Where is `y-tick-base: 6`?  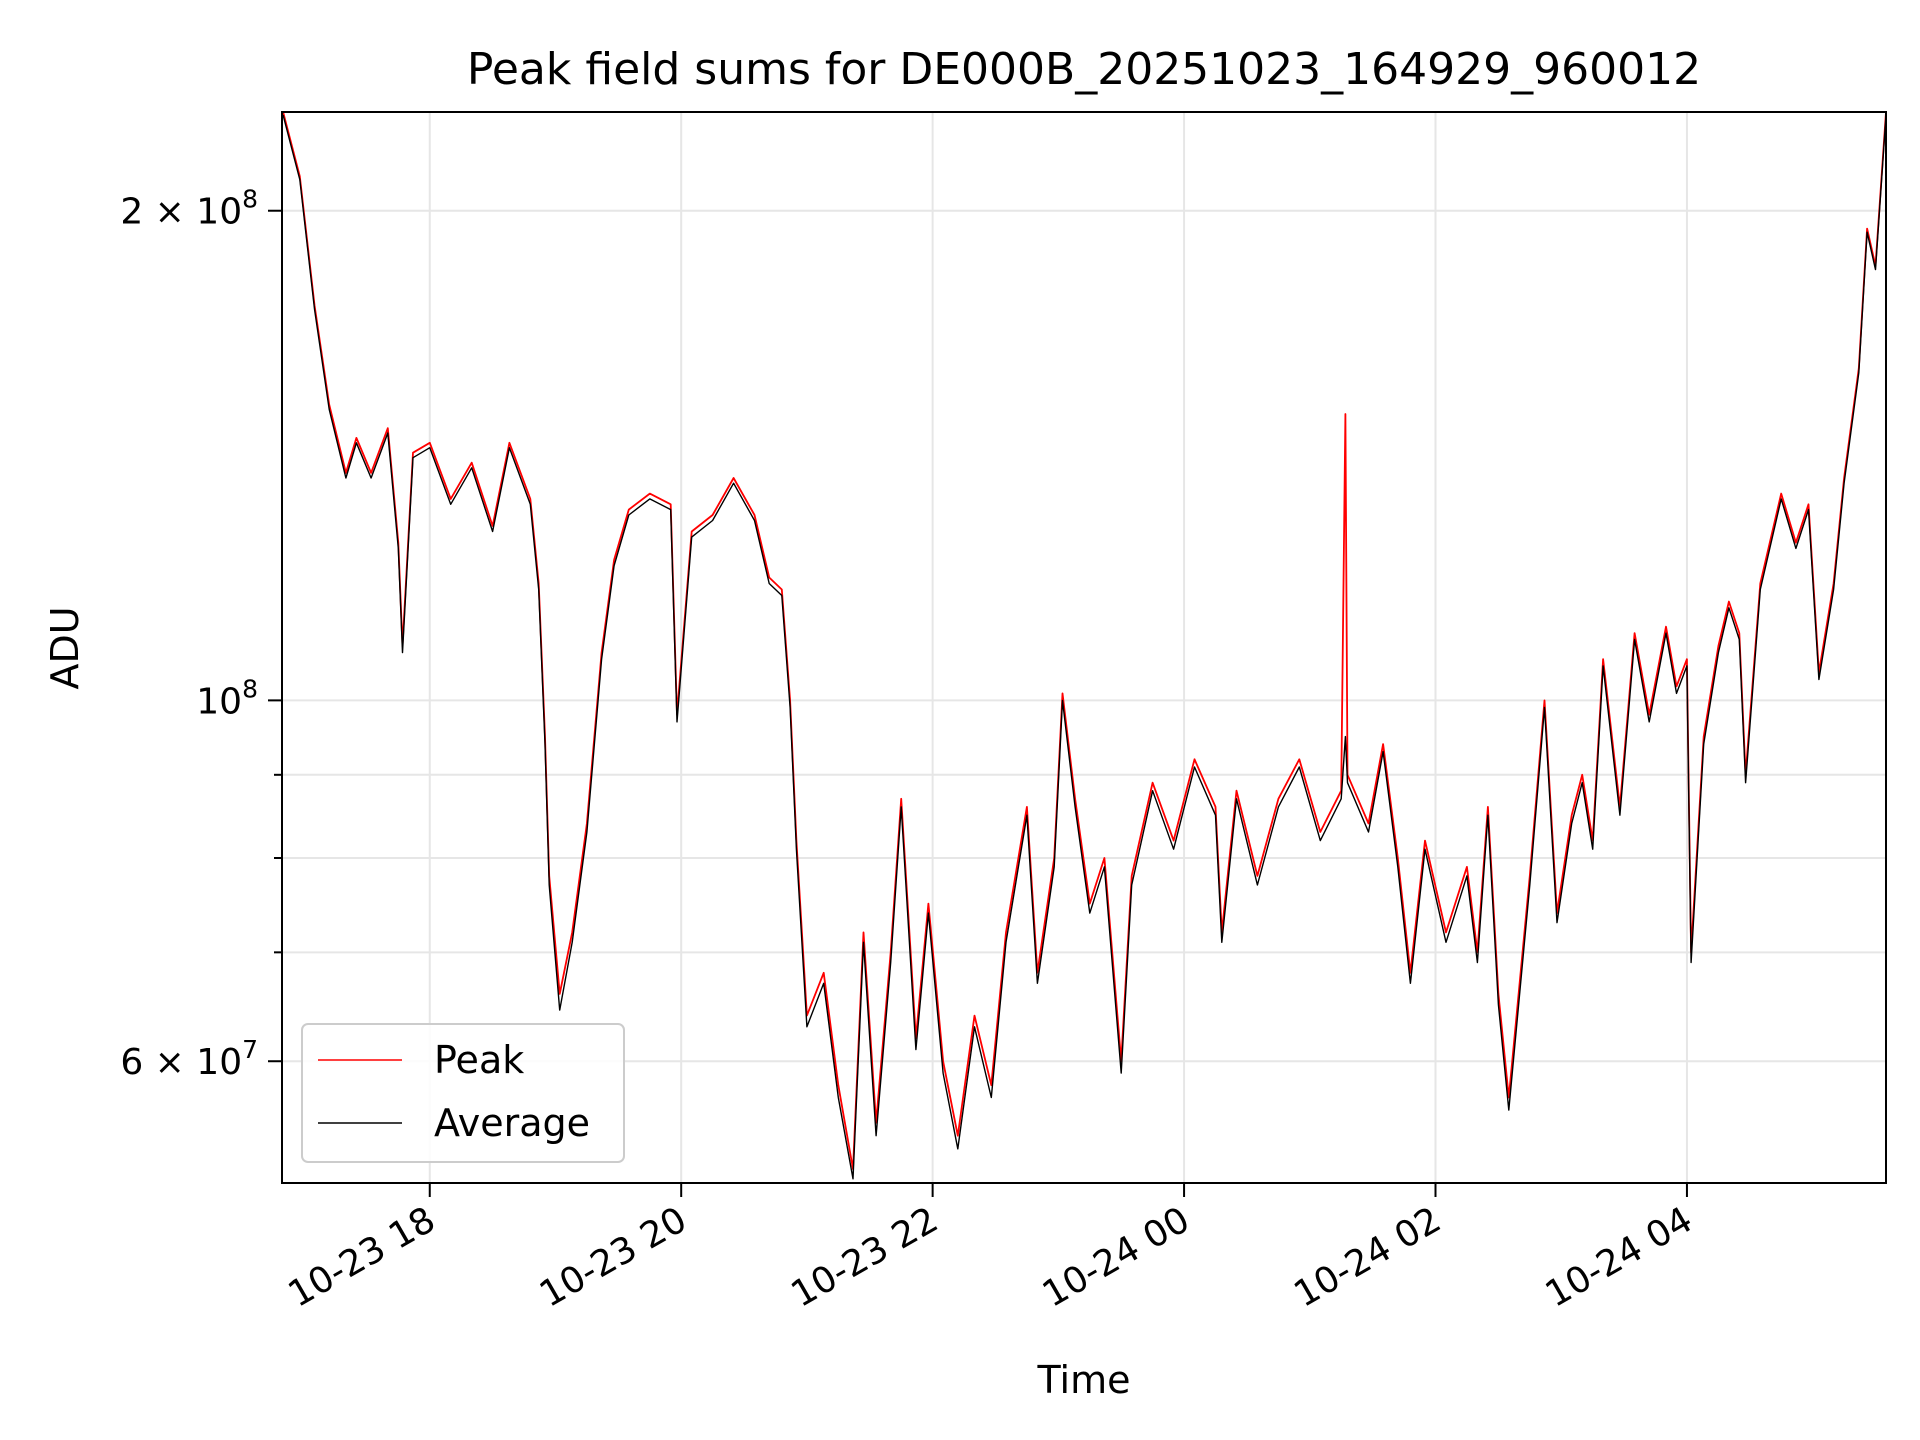 y-tick-base: 6 is located at coordinates (131, 1062).